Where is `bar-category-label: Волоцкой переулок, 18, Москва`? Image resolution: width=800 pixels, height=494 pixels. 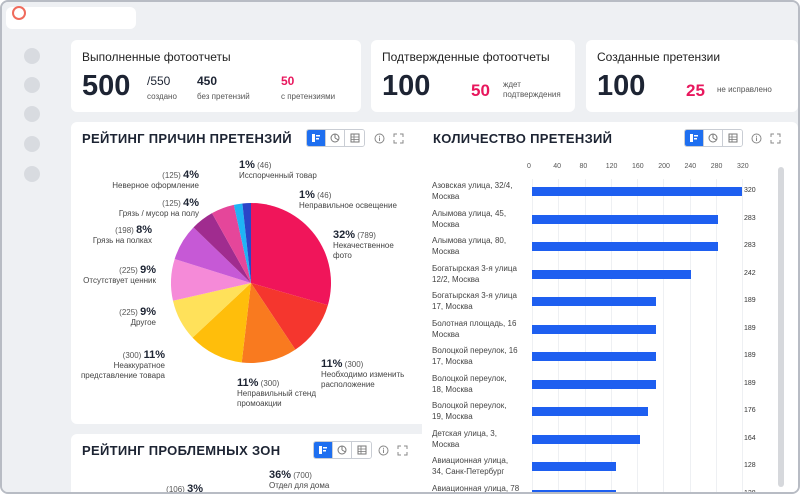 bar-category-label: Волоцкой переулок, 18, Москва is located at coordinates (469, 383).